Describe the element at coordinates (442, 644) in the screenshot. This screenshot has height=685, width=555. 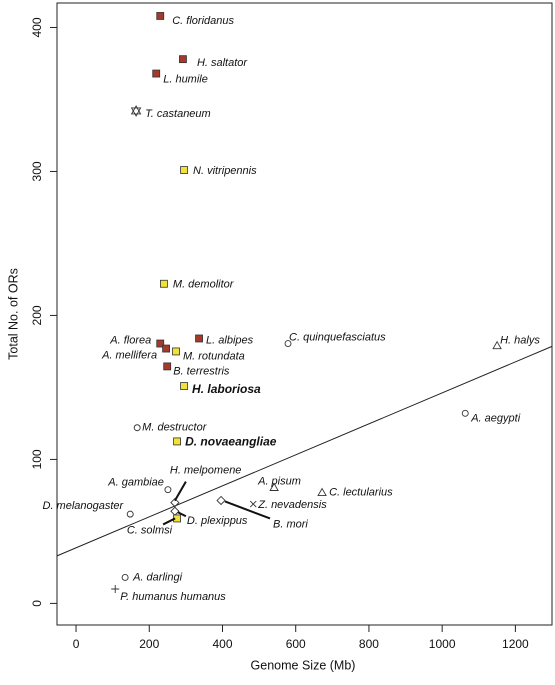
I see `x-tick-label: 1000` at that location.